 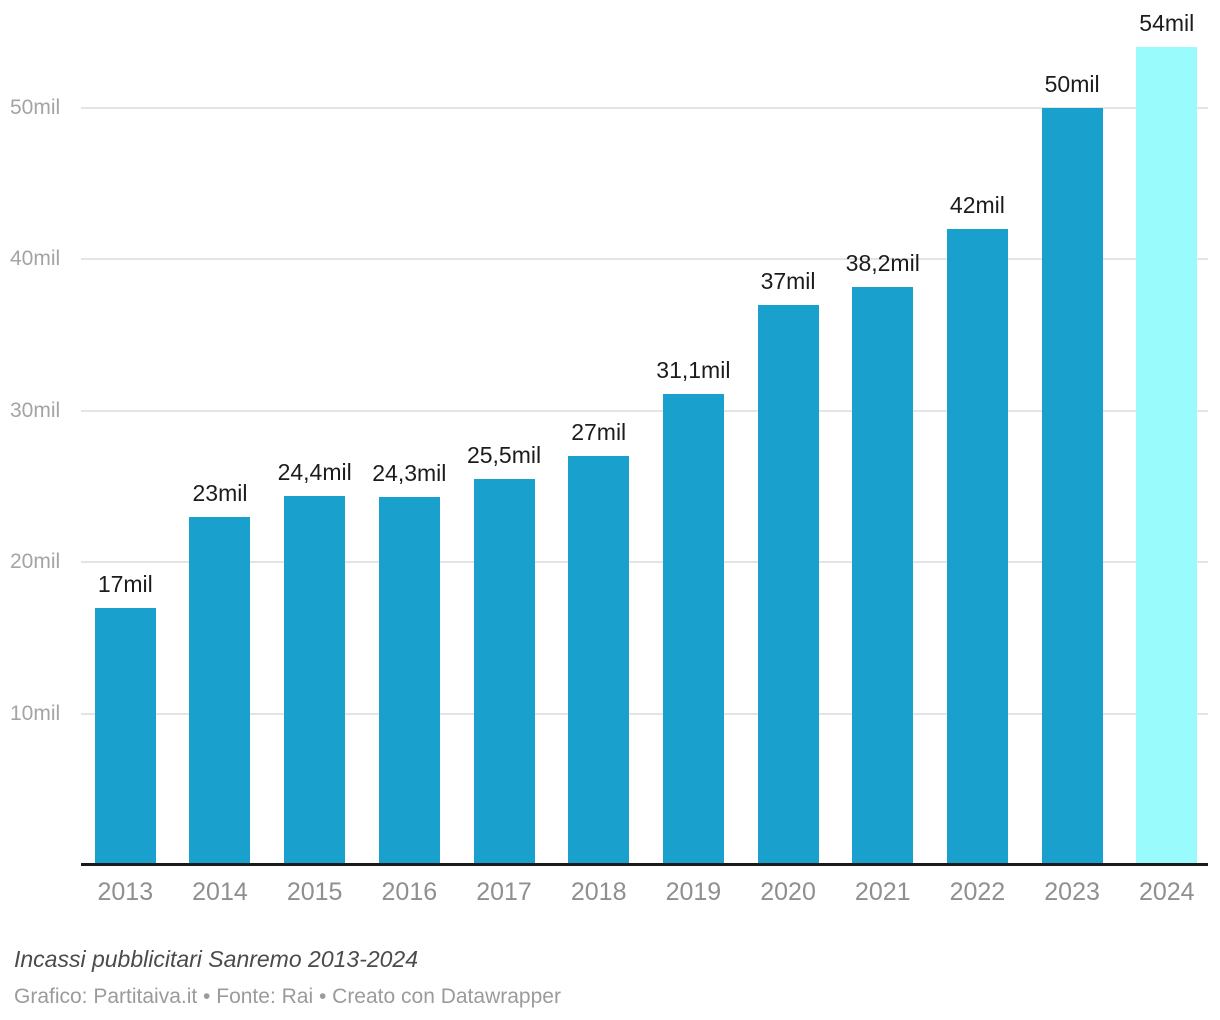 What do you see at coordinates (788, 280) in the screenshot?
I see `bar-value-label: 37mil` at bounding box center [788, 280].